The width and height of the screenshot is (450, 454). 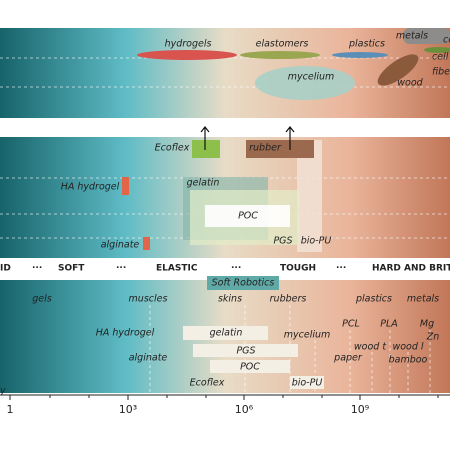 I want to click on label: hydrogels, so click(x=188, y=44).